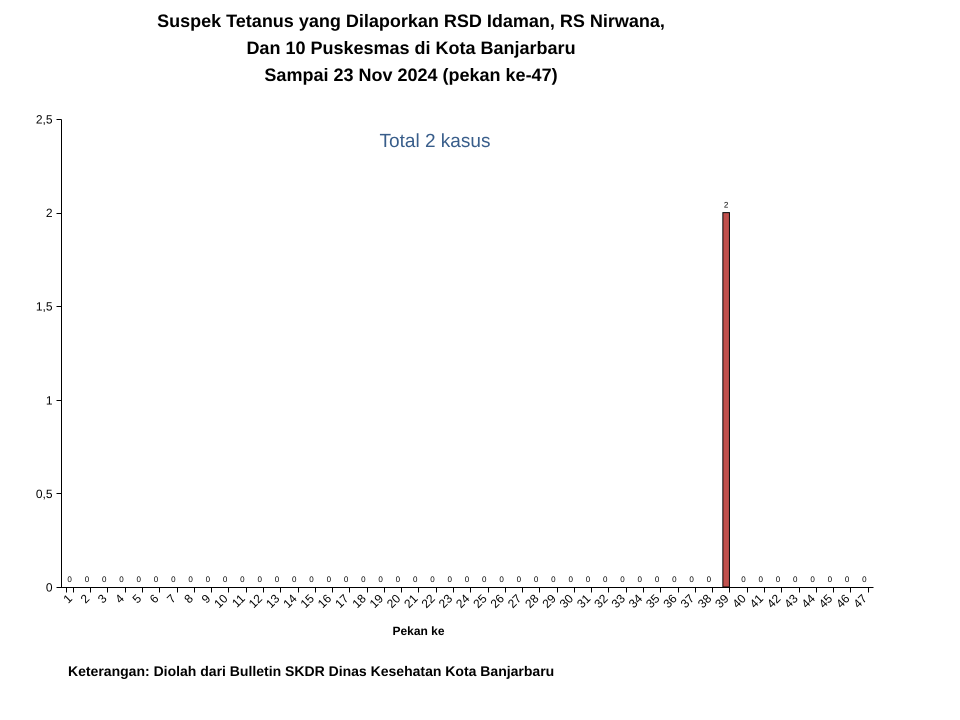 This screenshot has width=960, height=720. What do you see at coordinates (843, 601) in the screenshot?
I see `x-tick-label: 46` at bounding box center [843, 601].